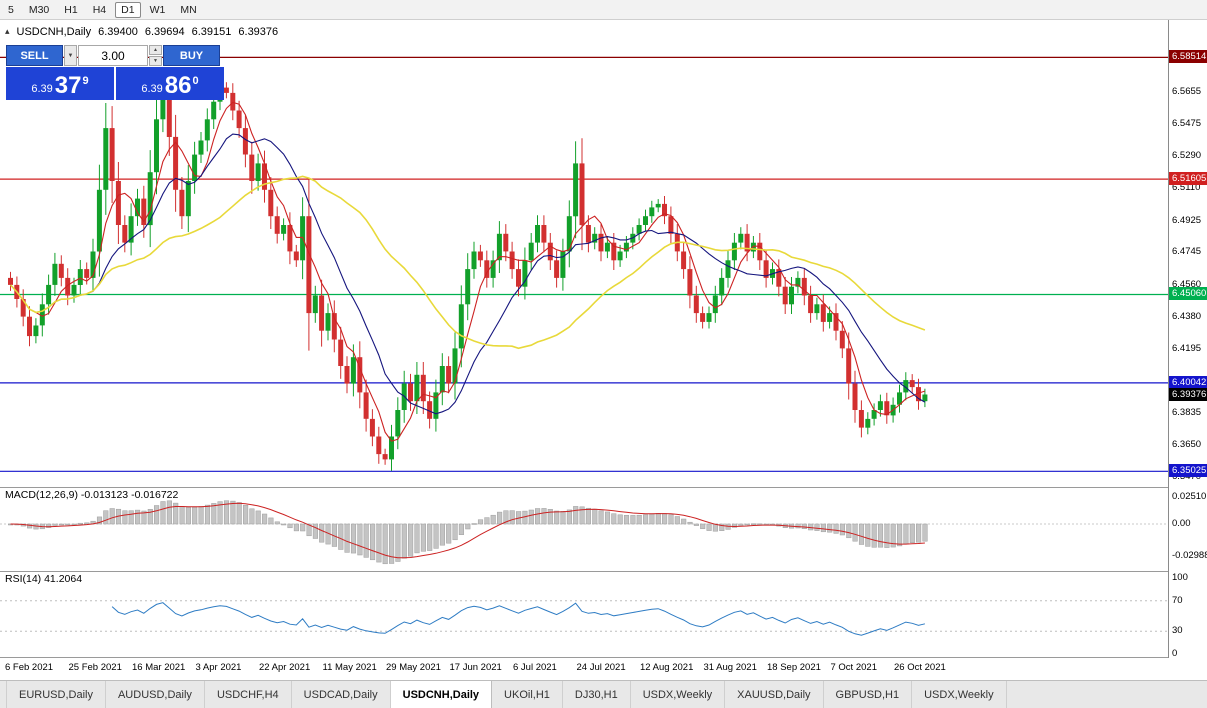 The width and height of the screenshot is (1207, 708). I want to click on price-tick-label: 6.3650, so click(1187, 445).